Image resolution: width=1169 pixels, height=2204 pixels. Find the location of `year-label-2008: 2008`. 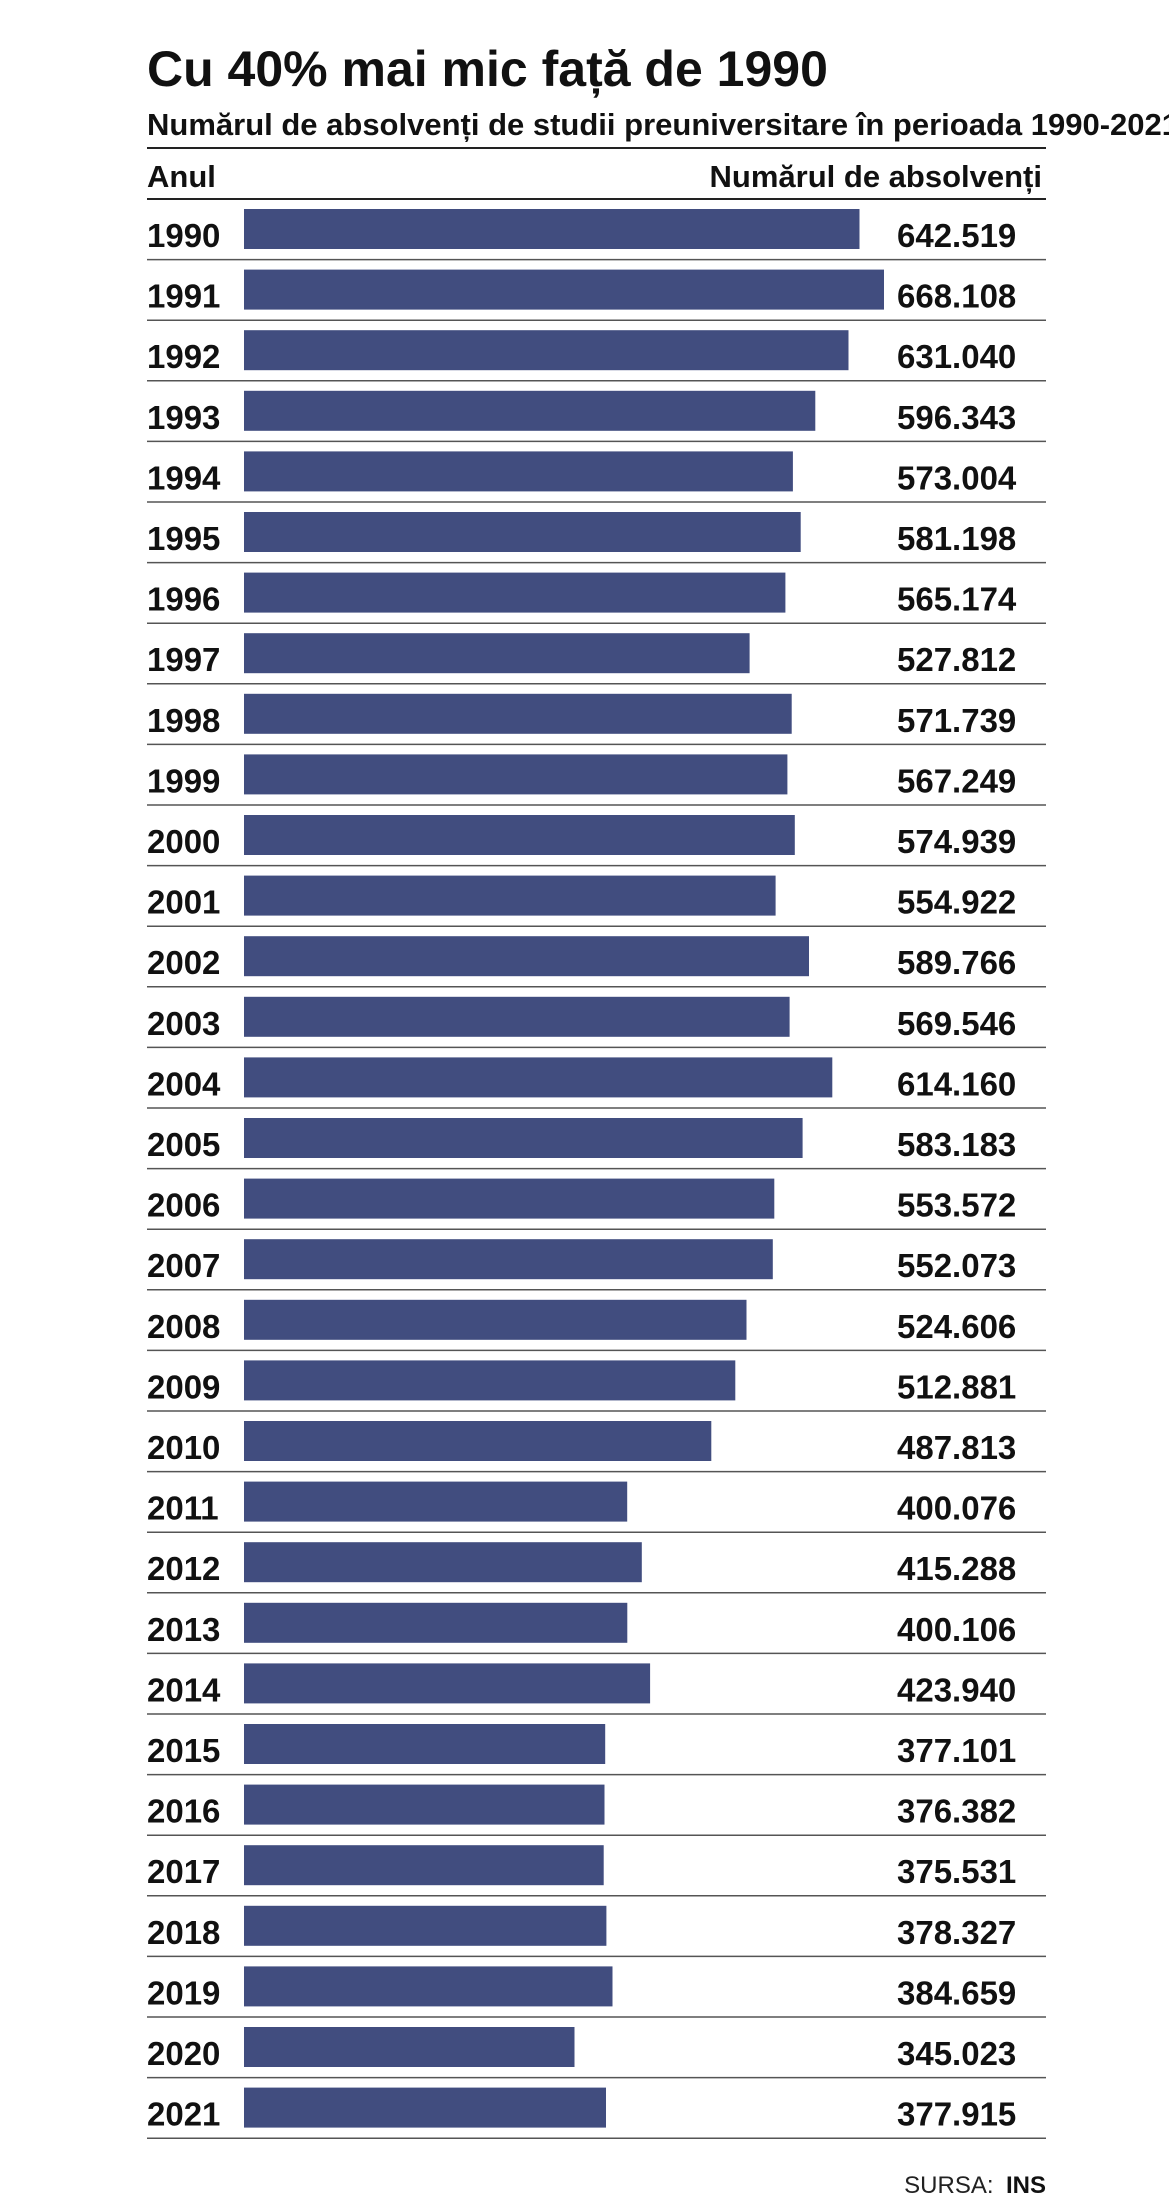

year-label-2008: 2008 is located at coordinates (183, 1326).